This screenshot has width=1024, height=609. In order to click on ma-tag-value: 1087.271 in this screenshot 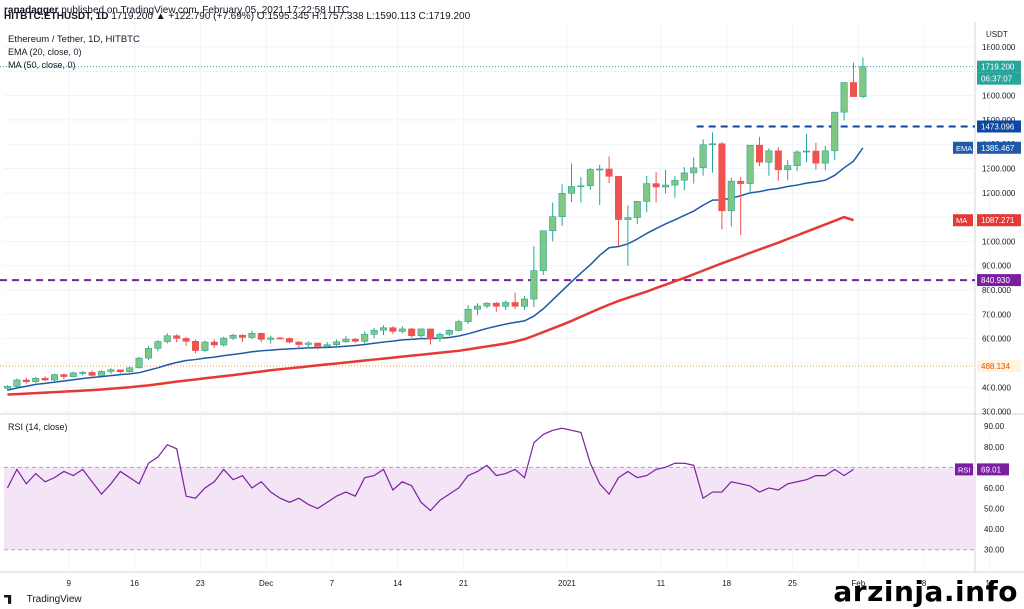, I will do `click(998, 220)`.